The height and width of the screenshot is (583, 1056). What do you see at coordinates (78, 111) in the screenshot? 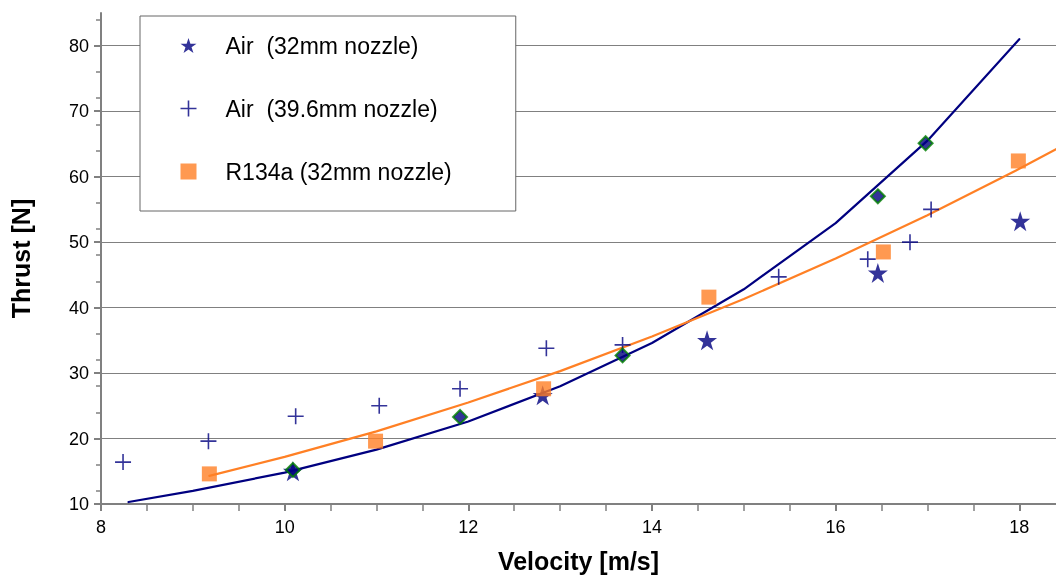
I see `y-tick-label: 70` at bounding box center [78, 111].